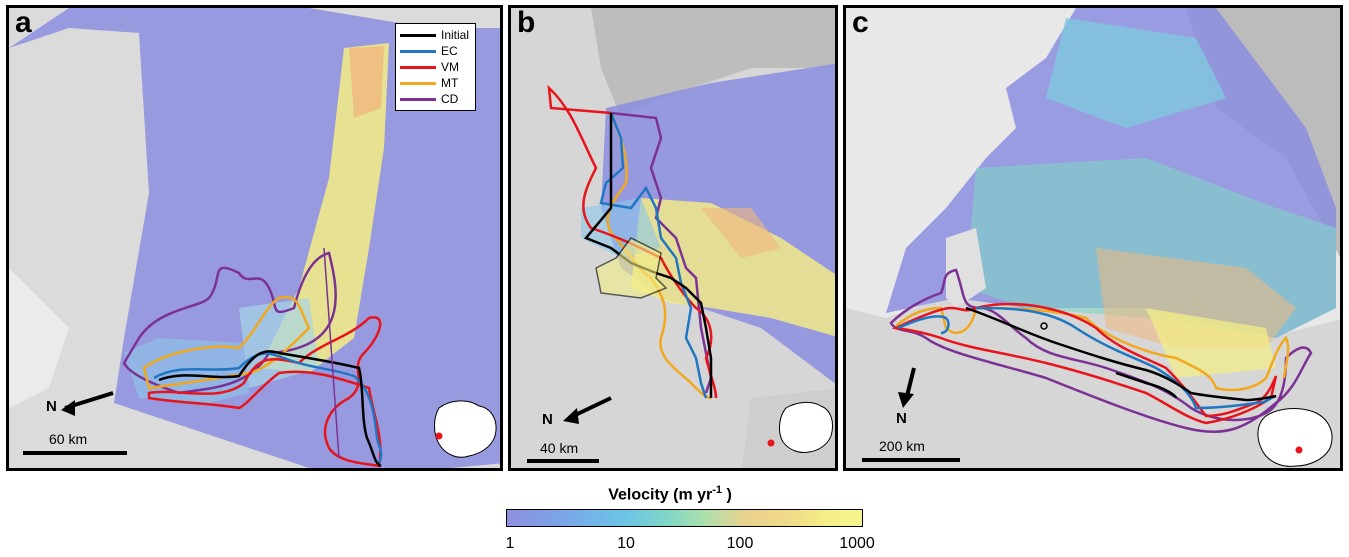 Image resolution: width=1349 pixels, height=557 pixels. I want to click on initial-front-b, so click(648, 255).